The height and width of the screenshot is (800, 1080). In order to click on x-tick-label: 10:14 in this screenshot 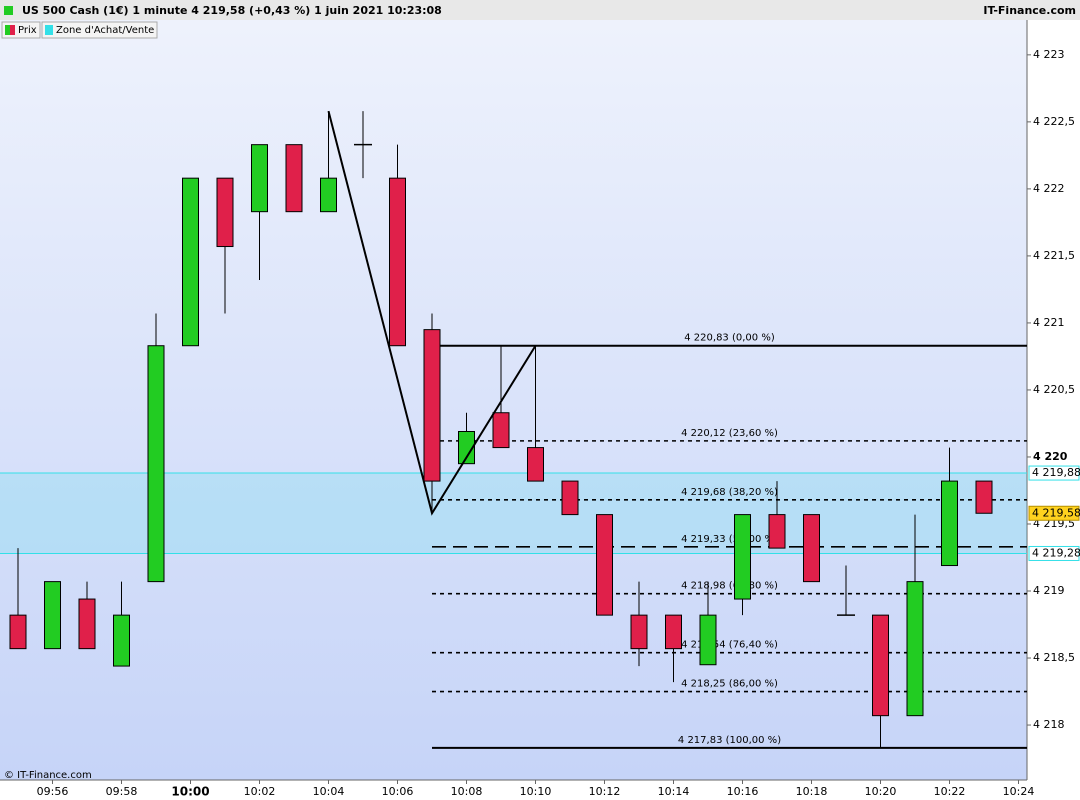, I will do `click(674, 791)`.